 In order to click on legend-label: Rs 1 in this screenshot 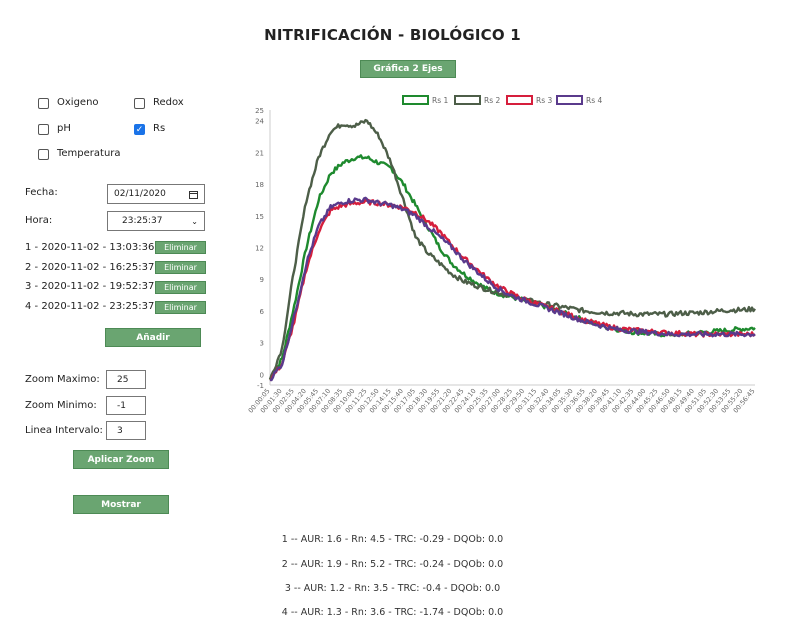, I will do `click(440, 100)`.